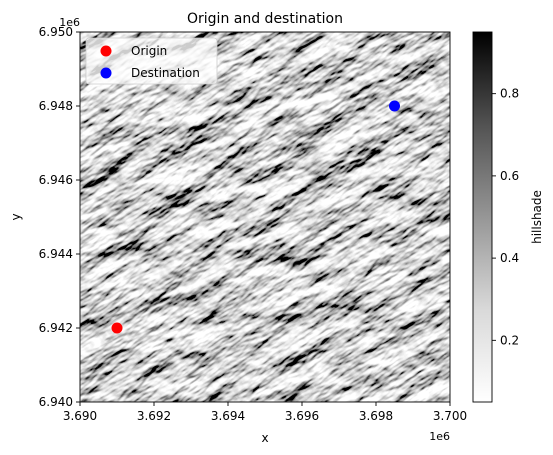 Image resolution: width=553 pixels, height=455 pixels. I want to click on y-tick-label: 6.950, so click(56, 32).